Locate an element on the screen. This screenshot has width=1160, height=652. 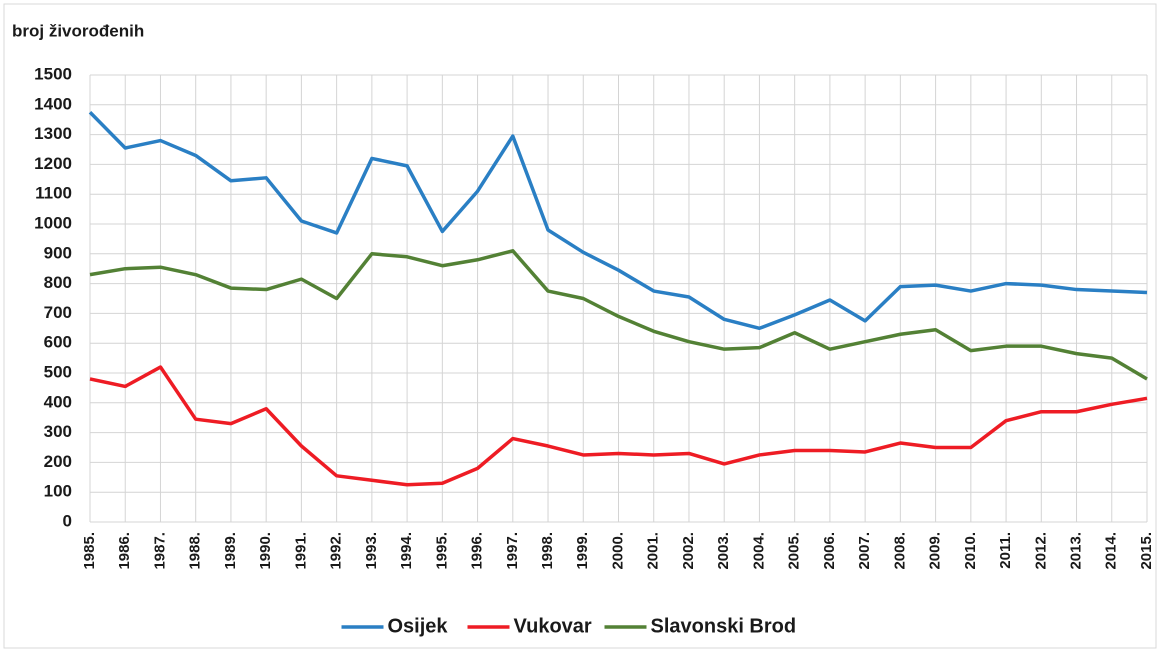
x-tick-label: 2009. is located at coordinates (935, 551).